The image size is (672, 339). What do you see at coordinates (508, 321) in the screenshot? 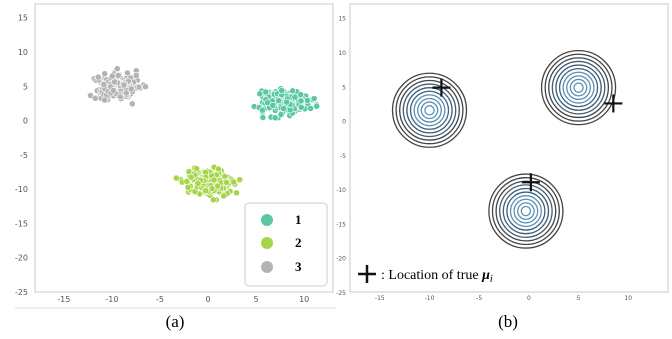
I see `panel-b-caption: (b)` at bounding box center [508, 321].